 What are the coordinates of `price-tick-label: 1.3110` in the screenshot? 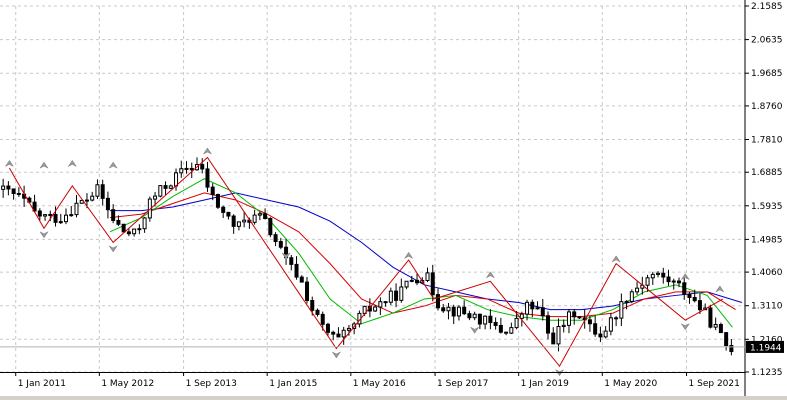 It's located at (767, 307).